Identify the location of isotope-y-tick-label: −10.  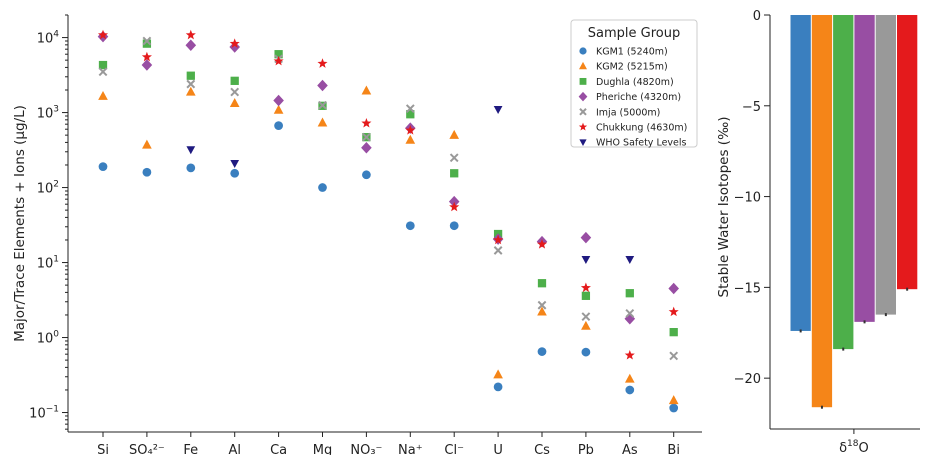
(747, 198).